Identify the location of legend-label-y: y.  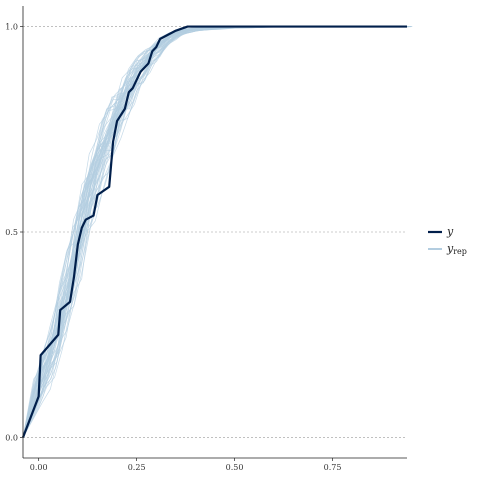
(450, 231).